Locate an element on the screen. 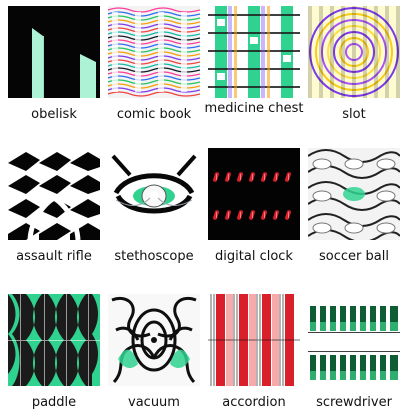  tile-label-soccer-ball: soccer ball is located at coordinates (354, 256).